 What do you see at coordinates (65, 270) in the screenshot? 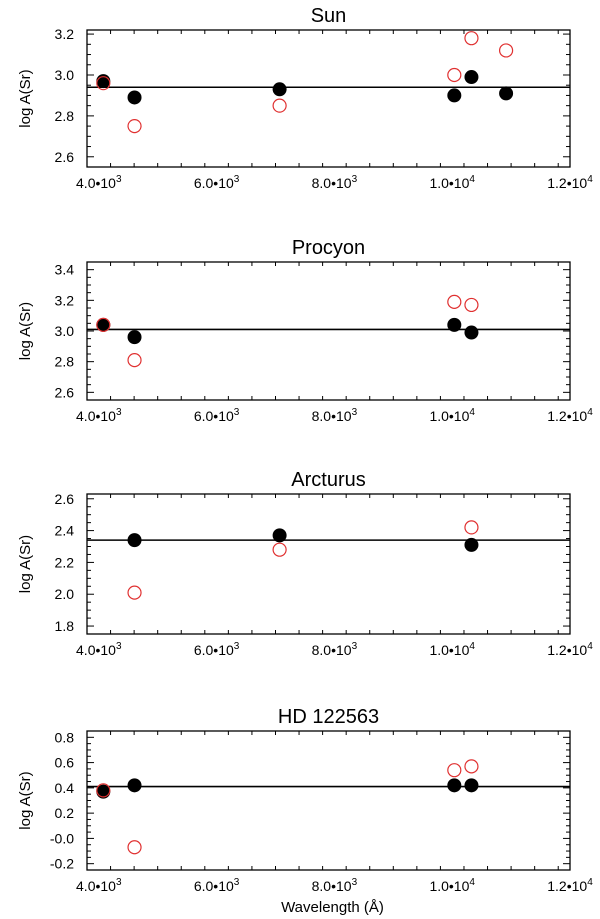
I see `y-tick-label: 3.4` at bounding box center [65, 270].